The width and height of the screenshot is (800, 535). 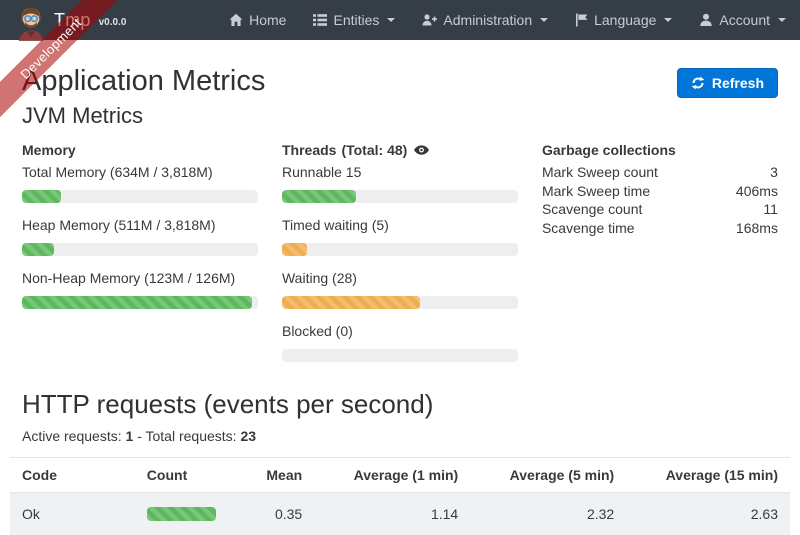 I want to click on heap-memory-label: Heap Memory (511M / 3,818M), so click(x=140, y=225).